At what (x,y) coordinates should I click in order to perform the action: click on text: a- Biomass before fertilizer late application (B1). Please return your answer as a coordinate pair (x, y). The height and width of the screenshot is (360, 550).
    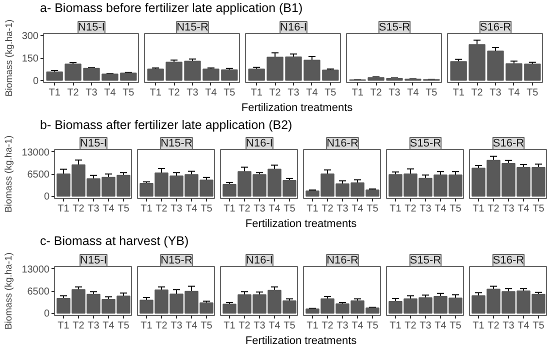
    Looking at the image, I should click on (171, 8).